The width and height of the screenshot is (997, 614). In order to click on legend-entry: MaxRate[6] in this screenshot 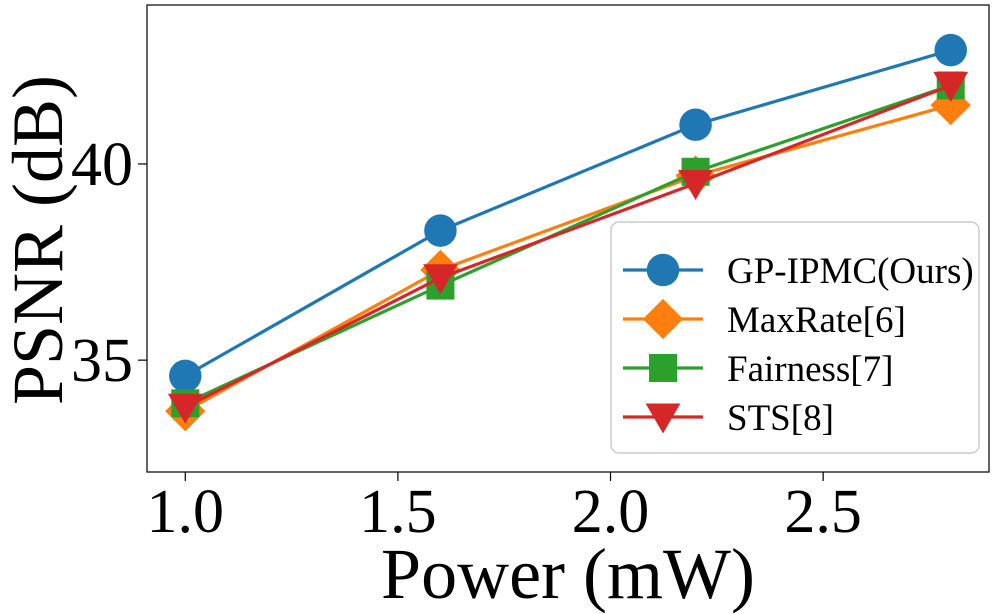, I will do `click(764, 319)`.